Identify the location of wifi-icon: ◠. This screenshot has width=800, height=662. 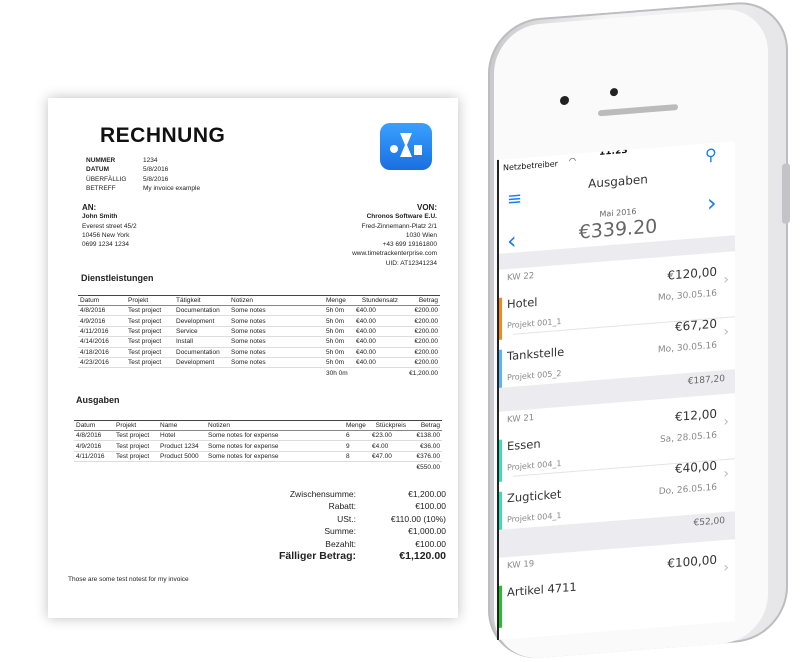
(572, 160).